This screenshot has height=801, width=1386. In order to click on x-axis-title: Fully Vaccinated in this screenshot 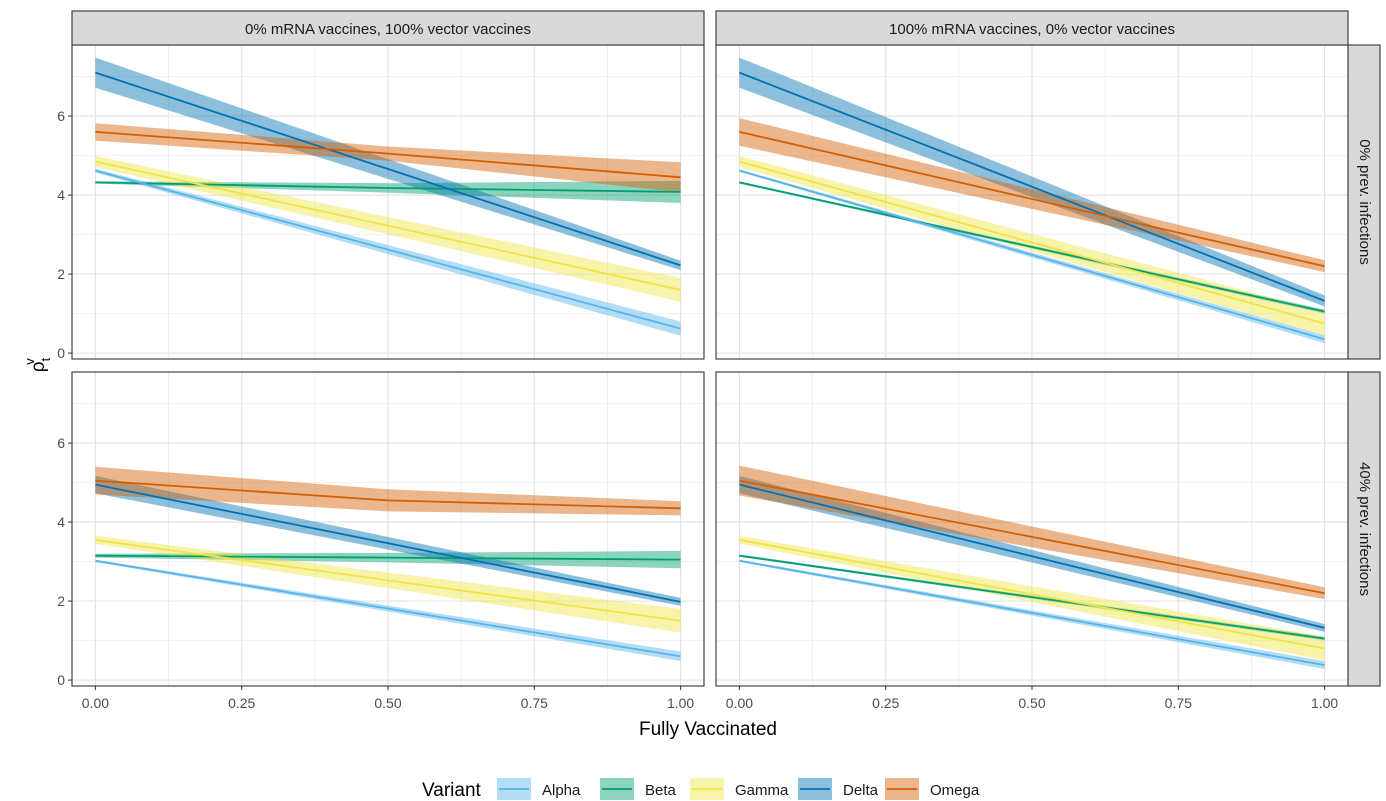, I will do `click(708, 729)`.